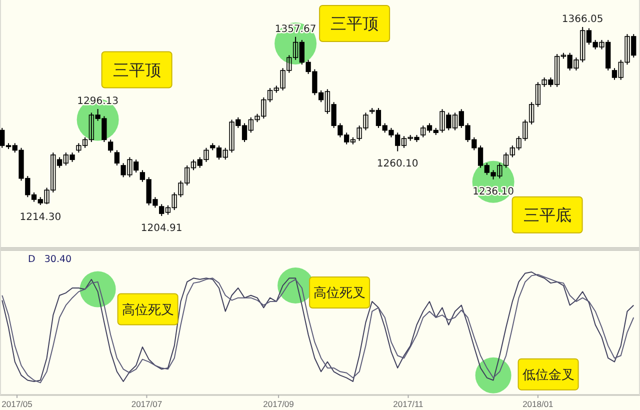 The image size is (640, 410). I want to click on annotation: 1214.30, so click(41, 217).